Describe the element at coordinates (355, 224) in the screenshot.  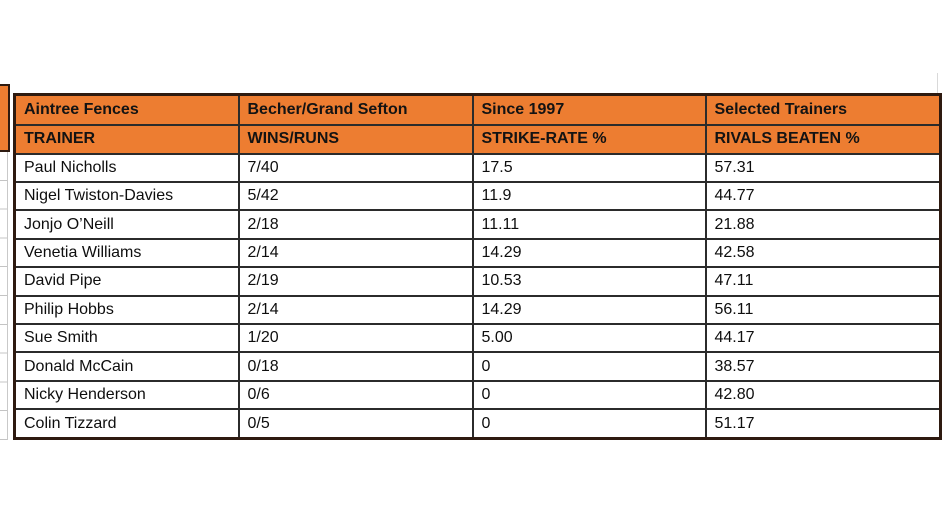
I see `cell-wins-runs: 2/18` at that location.